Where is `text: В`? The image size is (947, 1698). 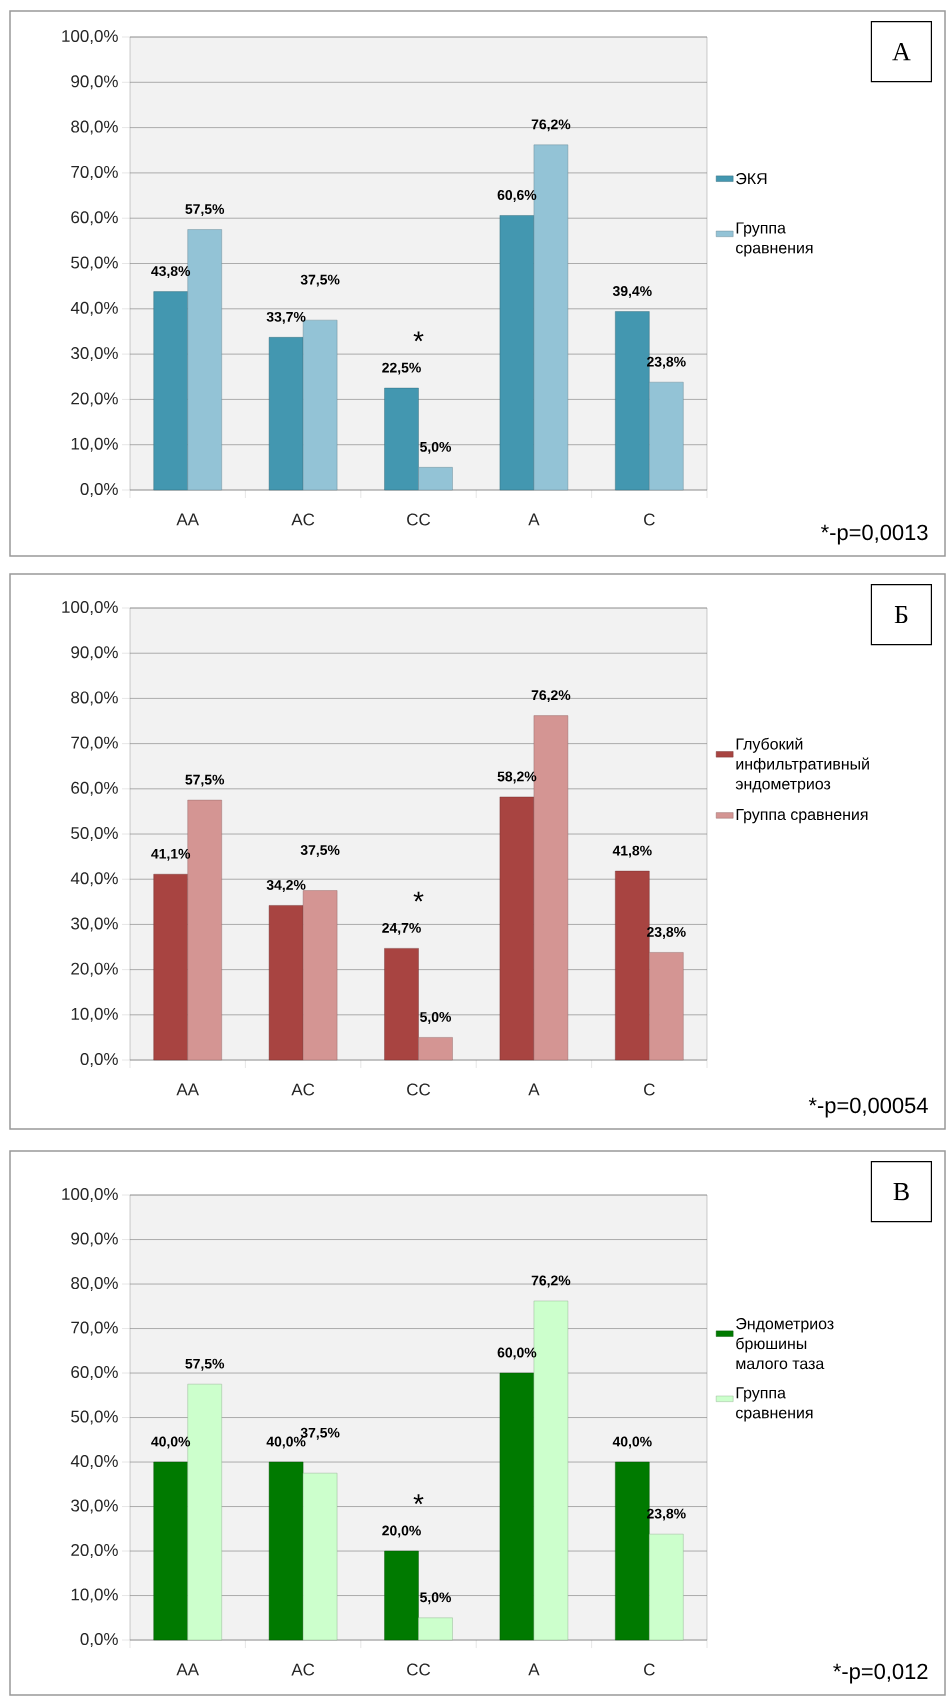 text: В is located at coordinates (901, 1192).